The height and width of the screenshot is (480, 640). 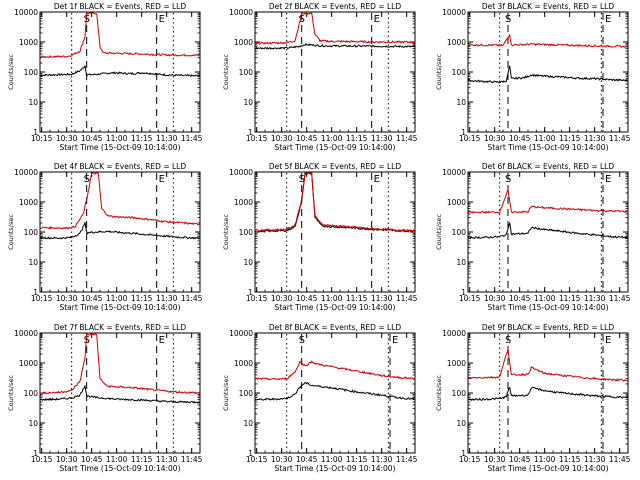 I want to click on chart-title: Det 3f BLACK = Events, RED = LLD, so click(x=548, y=6).